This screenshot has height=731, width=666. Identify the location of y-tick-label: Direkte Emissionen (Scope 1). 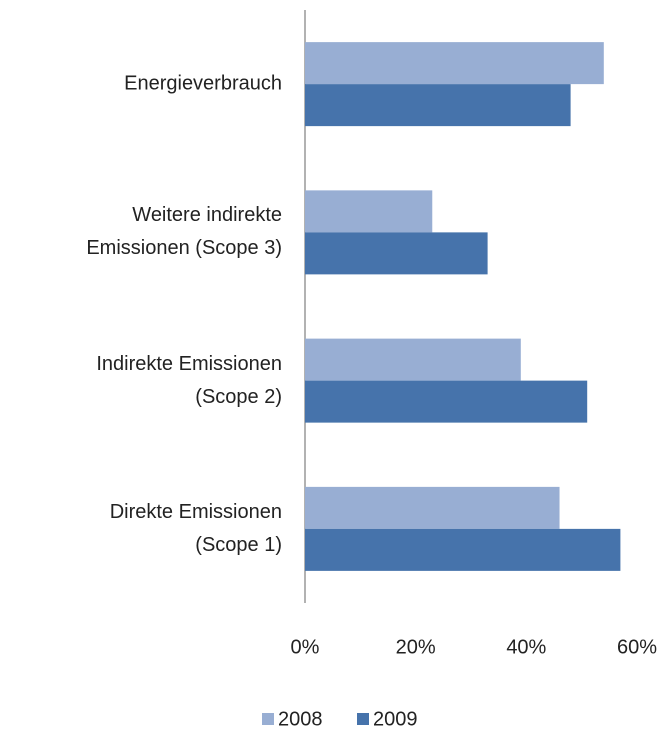
(195, 528).